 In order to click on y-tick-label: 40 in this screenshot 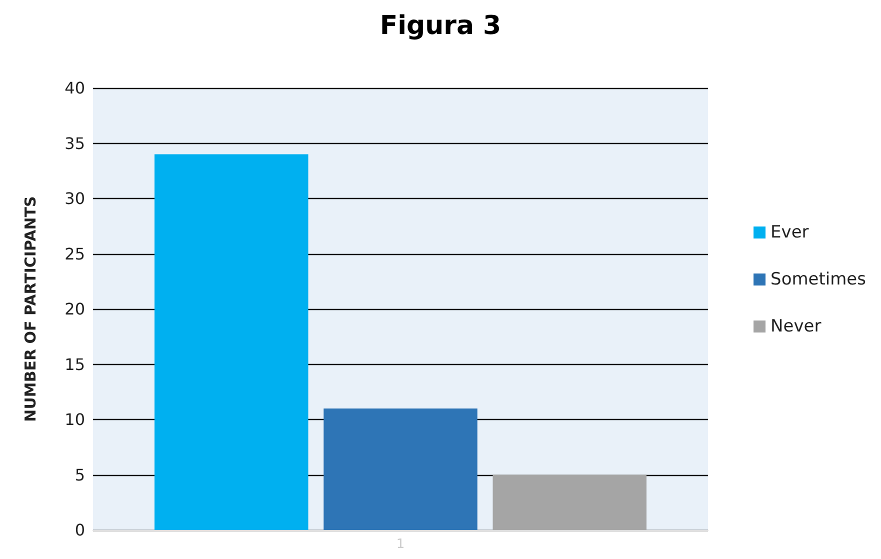, I will do `click(74, 88)`.